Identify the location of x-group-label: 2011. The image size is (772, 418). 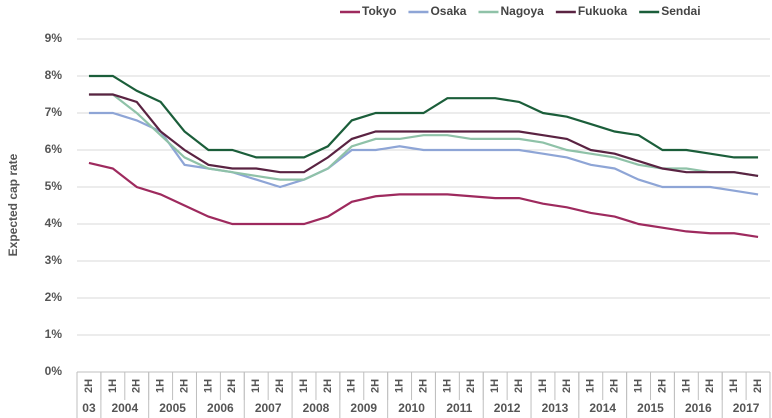
(459, 408).